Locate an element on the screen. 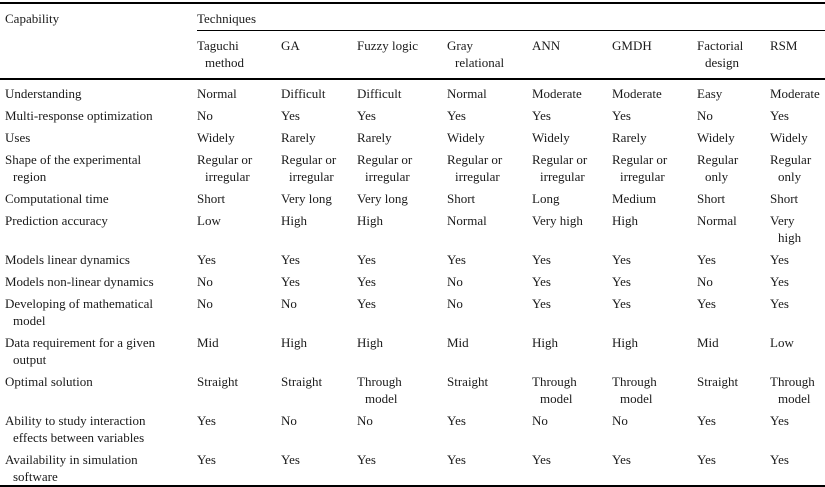 This screenshot has height=487, width=825. column-header-ann: ANN is located at coordinates (572, 55).